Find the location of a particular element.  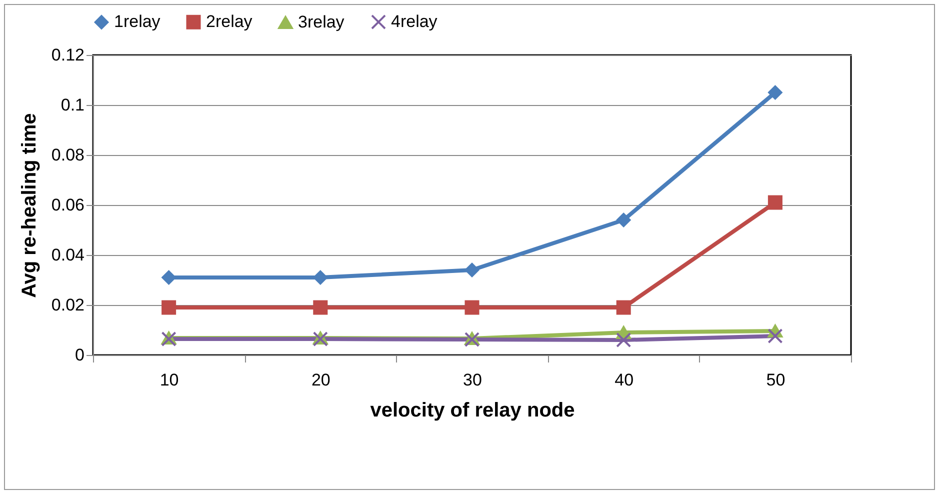

y-tick-label: 0.1 is located at coordinates (72, 105).